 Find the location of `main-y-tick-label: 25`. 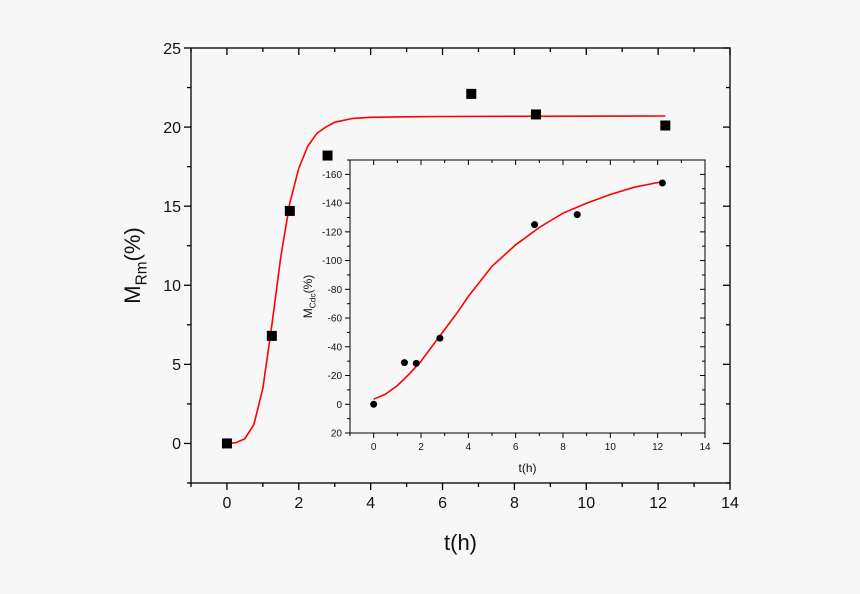

main-y-tick-label: 25 is located at coordinates (172, 49).